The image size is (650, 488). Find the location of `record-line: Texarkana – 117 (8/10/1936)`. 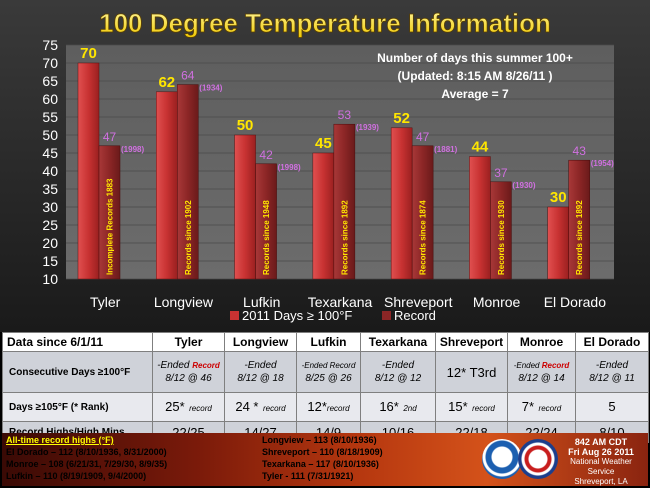

record-line: Texarkana – 117 (8/10/1936) is located at coordinates (320, 464).